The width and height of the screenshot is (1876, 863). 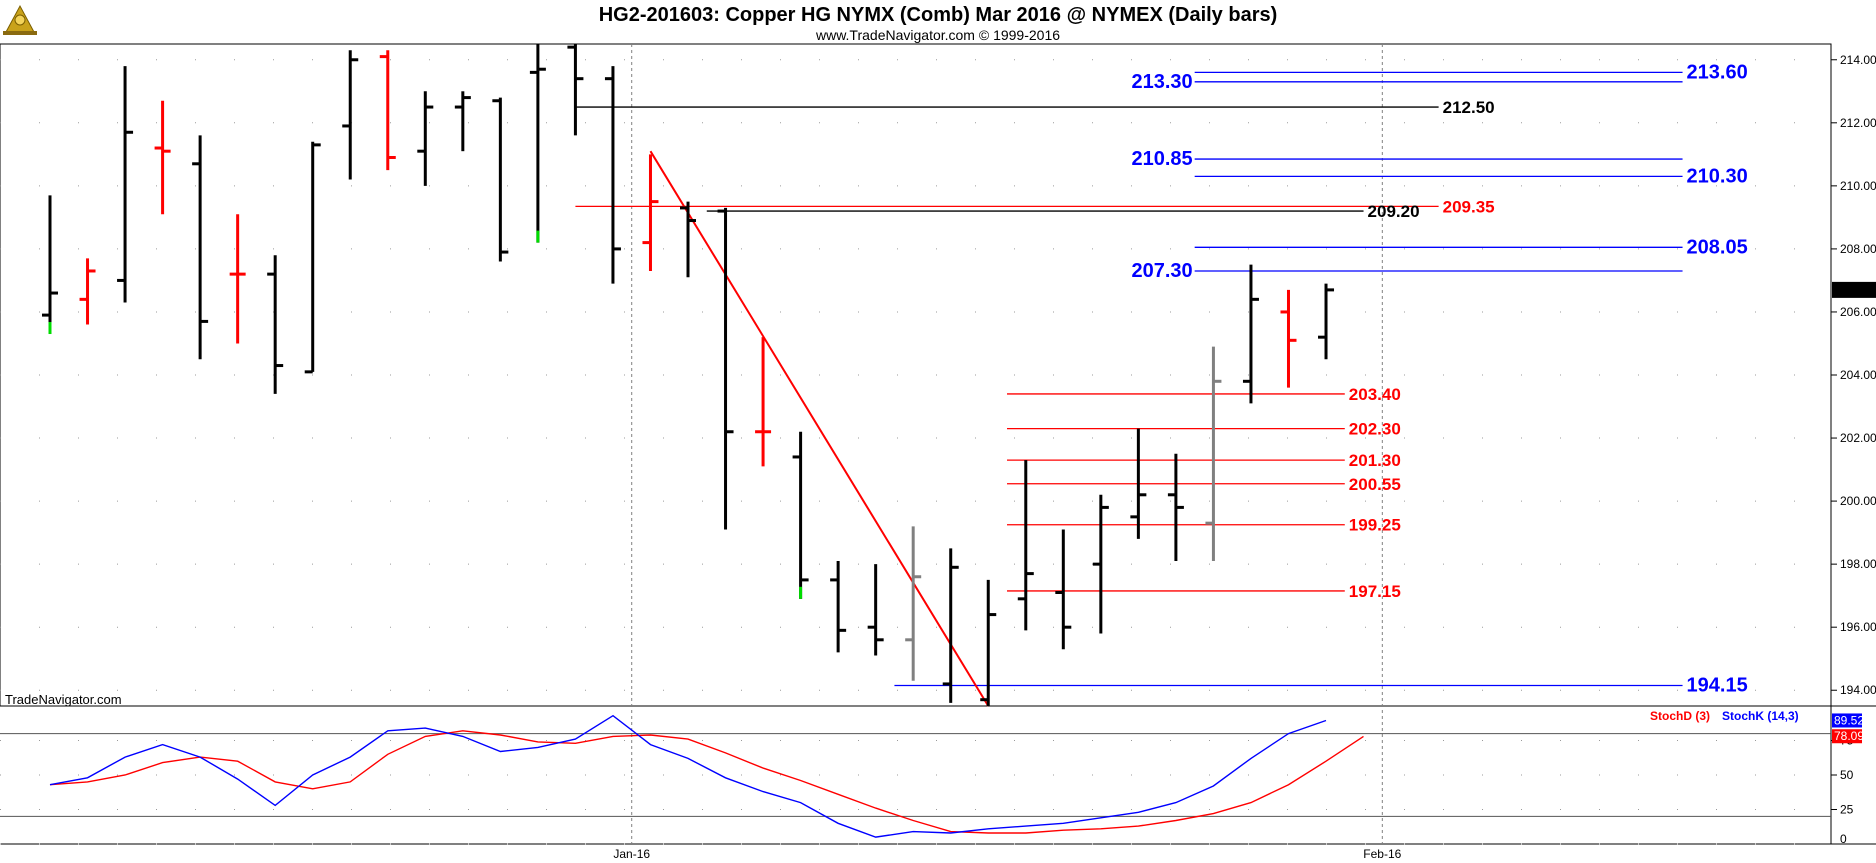 What do you see at coordinates (1161, 159) in the screenshot?
I see `level-label: 210.85` at bounding box center [1161, 159].